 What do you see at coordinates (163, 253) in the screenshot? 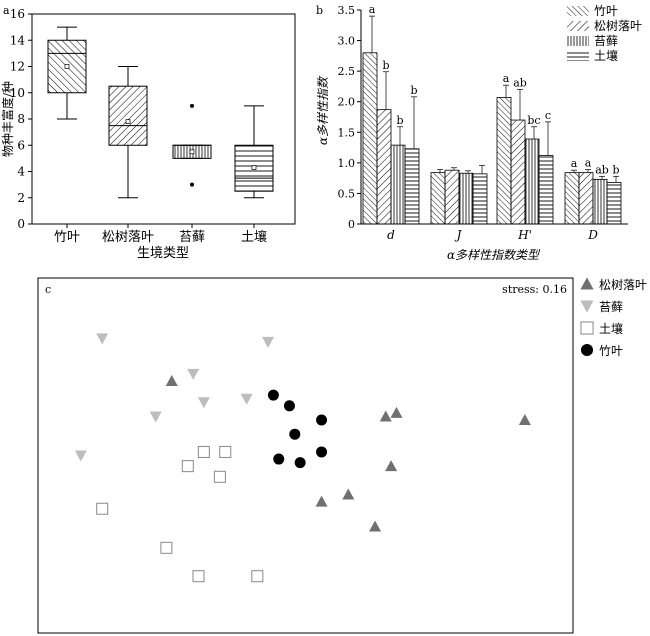
I see `panel-a-x-axis-label: 生境类型` at bounding box center [163, 253].